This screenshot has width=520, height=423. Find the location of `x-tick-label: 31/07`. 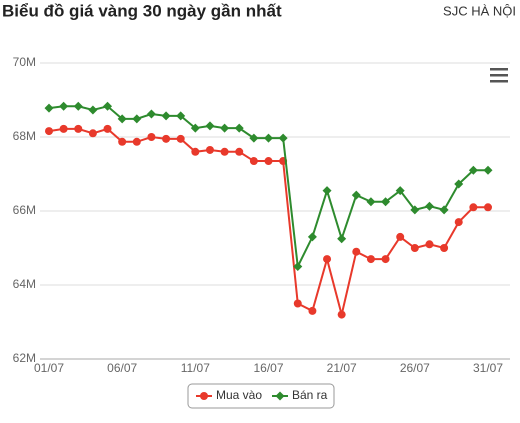

x-tick-label: 31/07 is located at coordinates (488, 368).